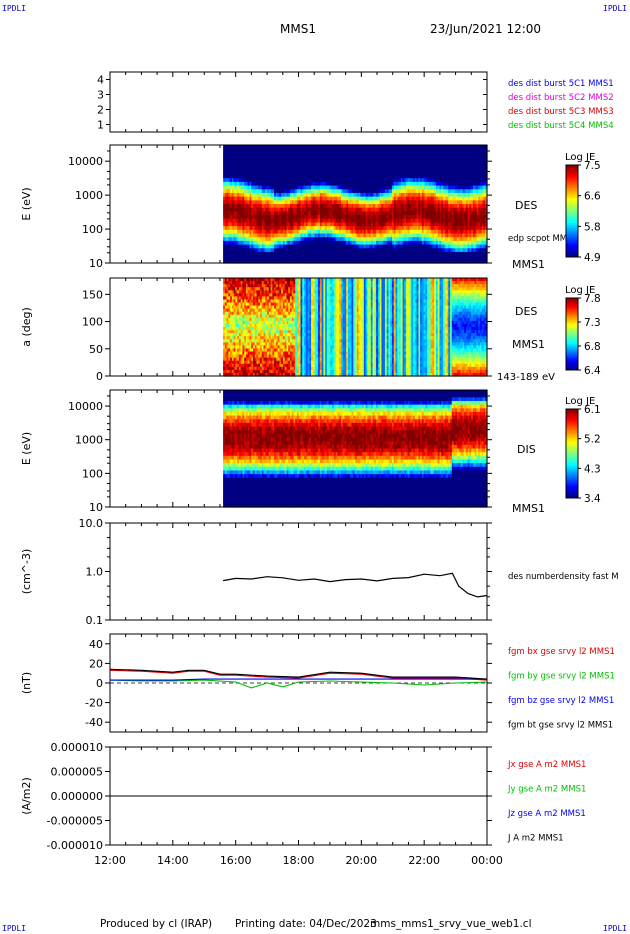 Image resolution: width=630 pixels, height=934 pixels. Describe the element at coordinates (572, 176) in the screenshot. I see `colorbar-cell` at that location.